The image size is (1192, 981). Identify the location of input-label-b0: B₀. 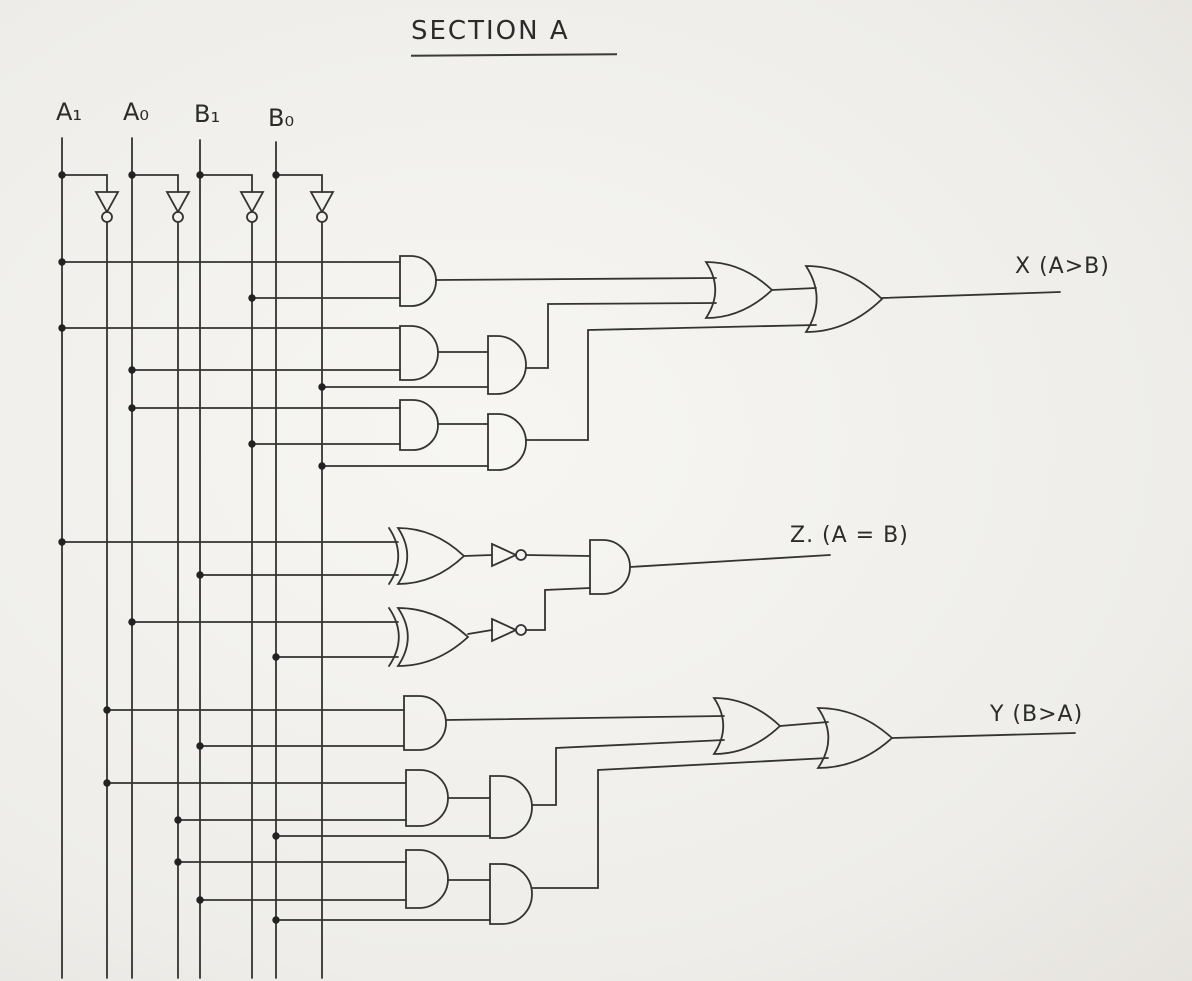
(281, 118).